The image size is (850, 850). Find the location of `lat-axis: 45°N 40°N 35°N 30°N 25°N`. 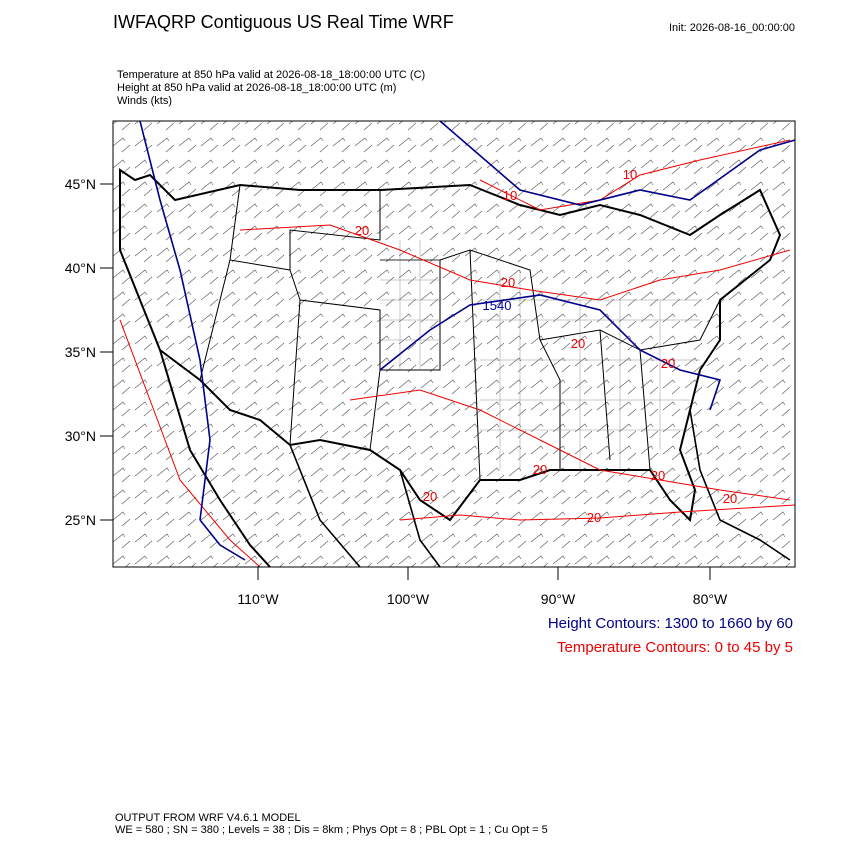

lat-axis: 45°N 40°N 35°N 30°N 25°N is located at coordinates (89, 352).